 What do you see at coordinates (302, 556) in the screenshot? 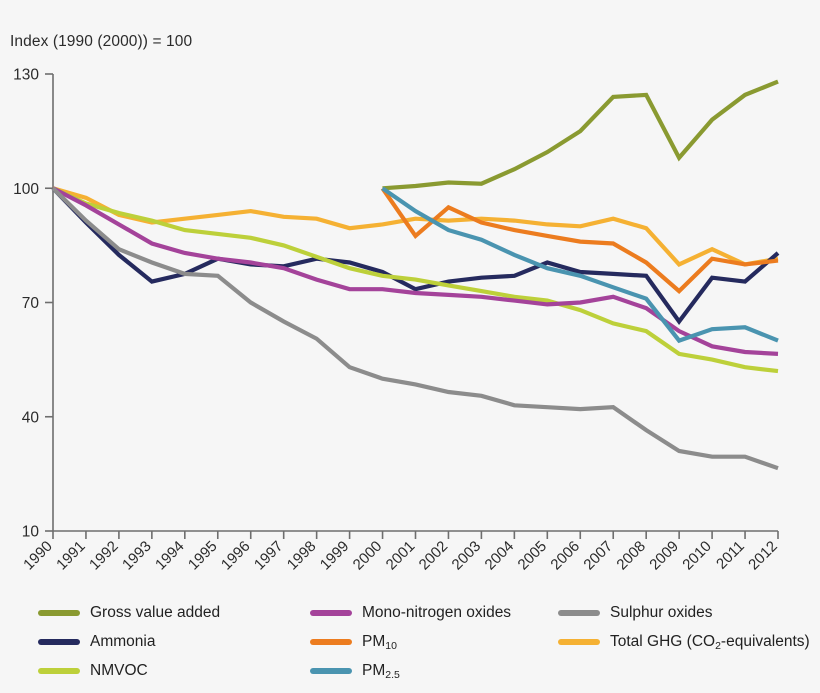
I see `x-tick-label: 1998` at bounding box center [302, 556].